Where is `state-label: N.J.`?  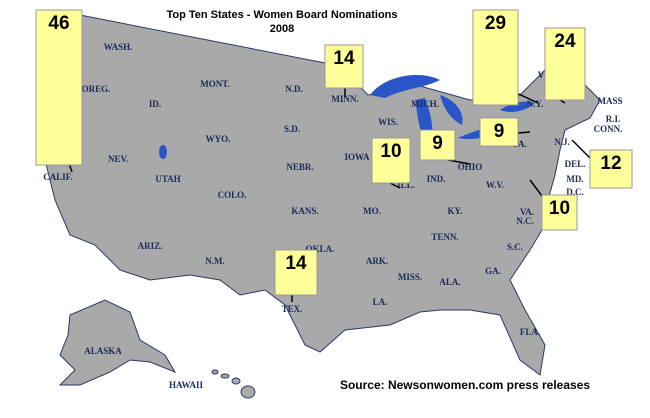
state-label: N.J. is located at coordinates (562, 142).